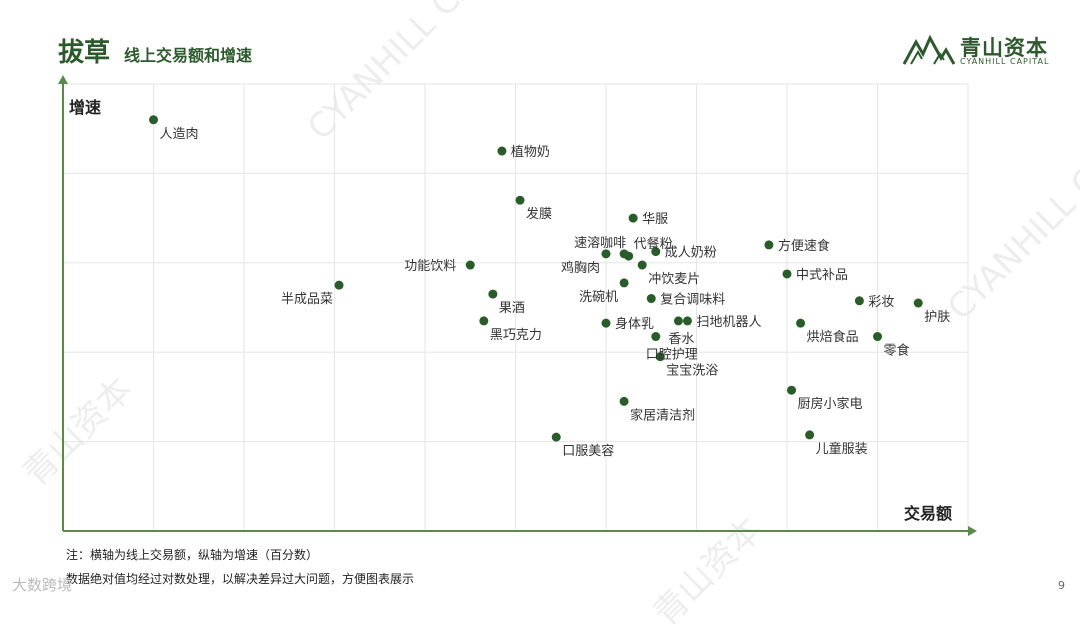 Image resolution: width=1080 pixels, height=635 pixels. Describe the element at coordinates (804, 246) in the screenshot. I see `data-point-label: 方便速食` at that location.